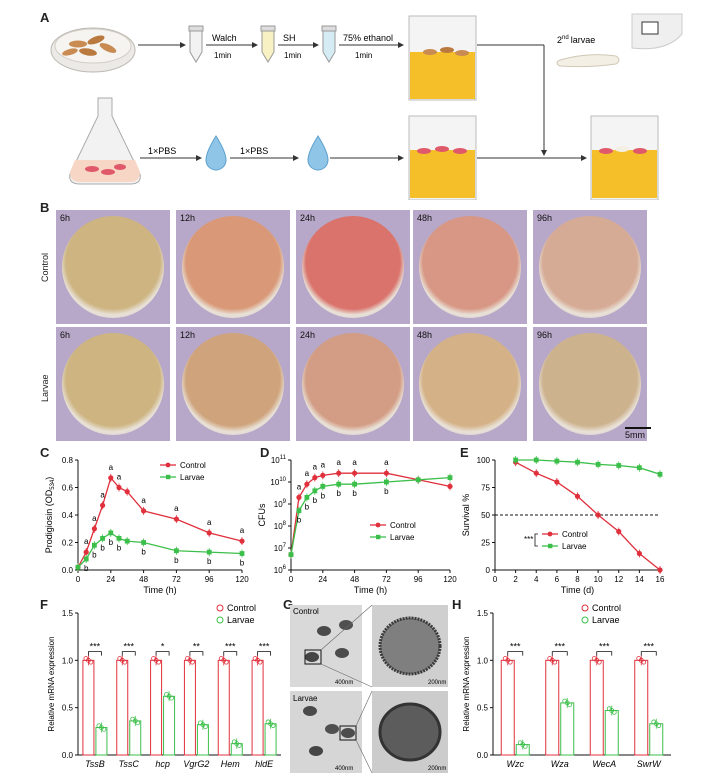 The width and height of the screenshot is (715, 779). What do you see at coordinates (560, 764) in the screenshot?
I see `category-label: Wza` at bounding box center [560, 764].